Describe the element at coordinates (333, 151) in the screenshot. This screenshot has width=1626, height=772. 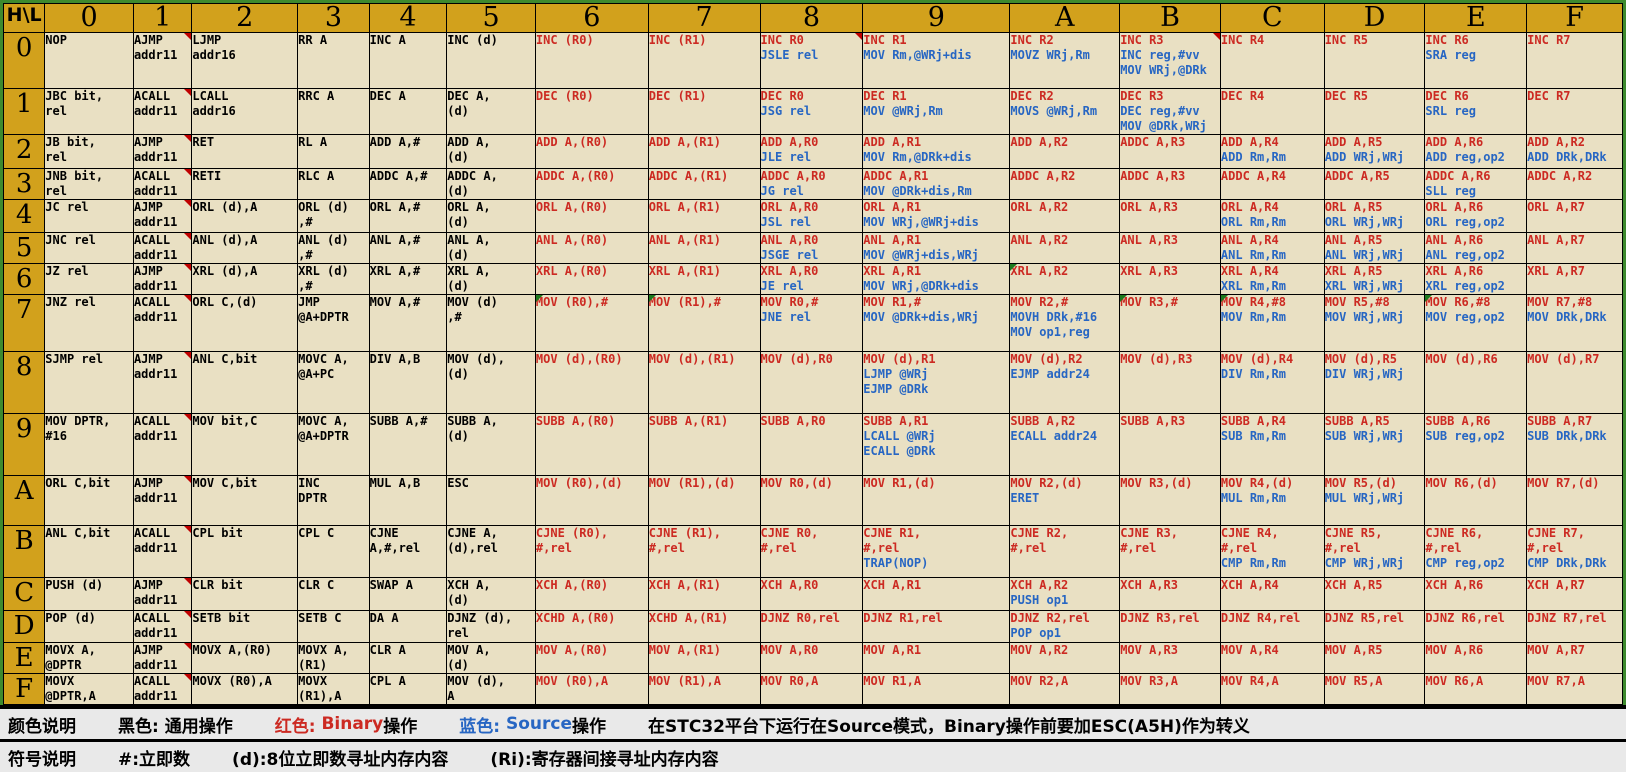
I see `cell-2-3: RL A` at that location.